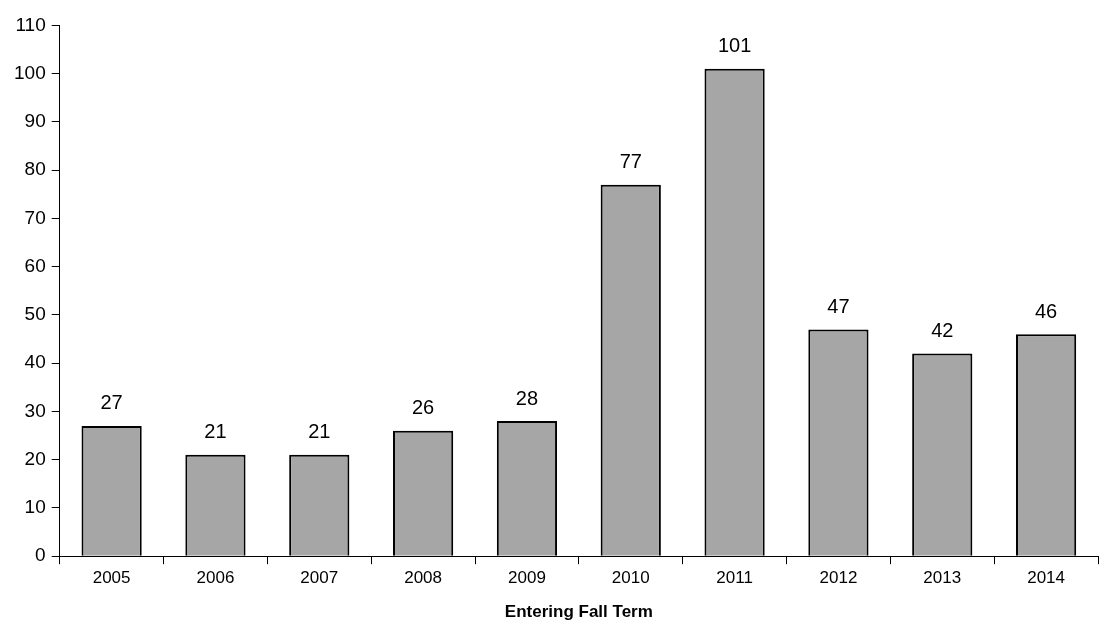 The width and height of the screenshot is (1110, 635). Describe the element at coordinates (630, 161) in the screenshot. I see `data-label: 77` at that location.